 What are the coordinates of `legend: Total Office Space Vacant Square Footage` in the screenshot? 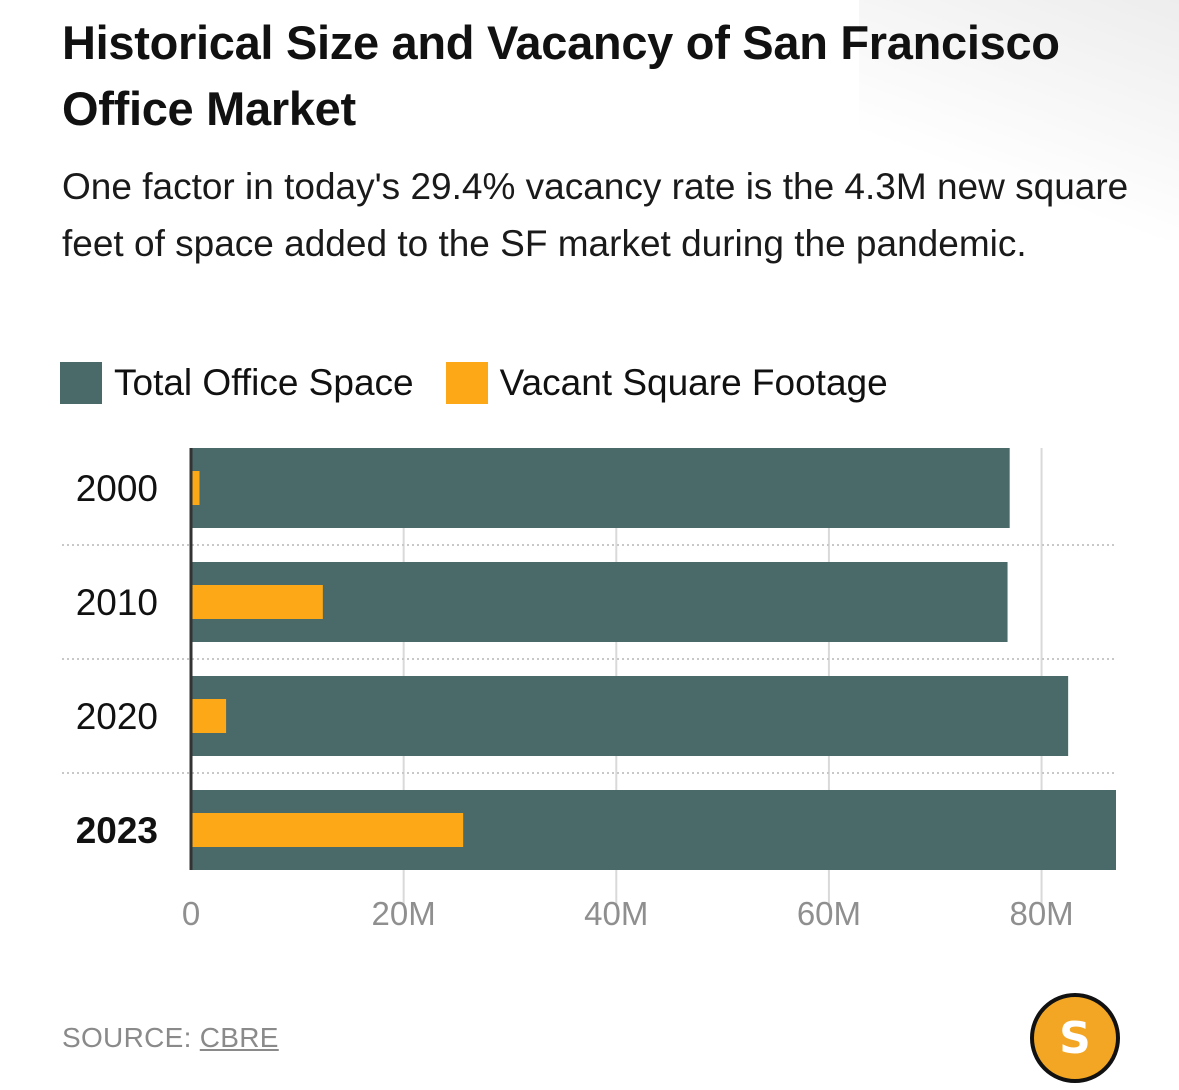 It's located at (490, 383).